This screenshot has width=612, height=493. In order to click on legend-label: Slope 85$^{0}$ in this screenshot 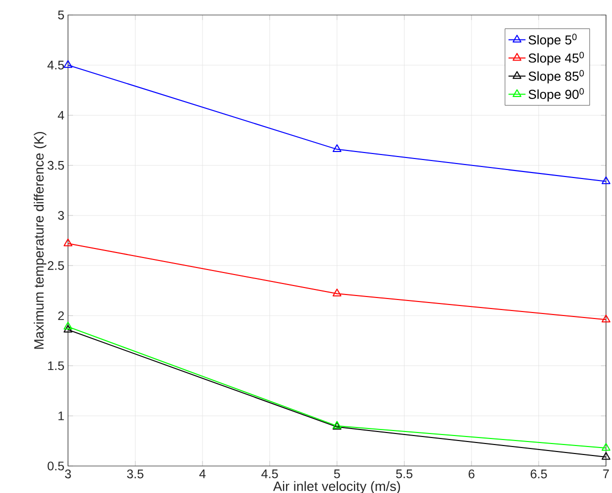, I will do `click(556, 77)`.